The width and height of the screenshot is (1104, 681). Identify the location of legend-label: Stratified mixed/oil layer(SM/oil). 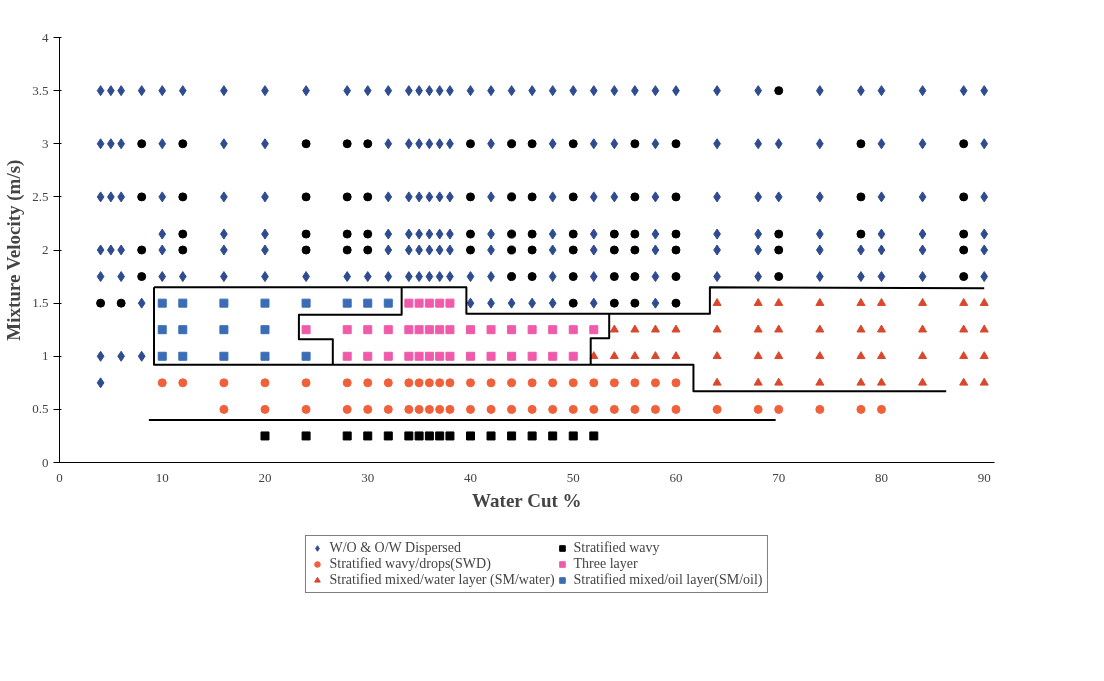
(668, 579).